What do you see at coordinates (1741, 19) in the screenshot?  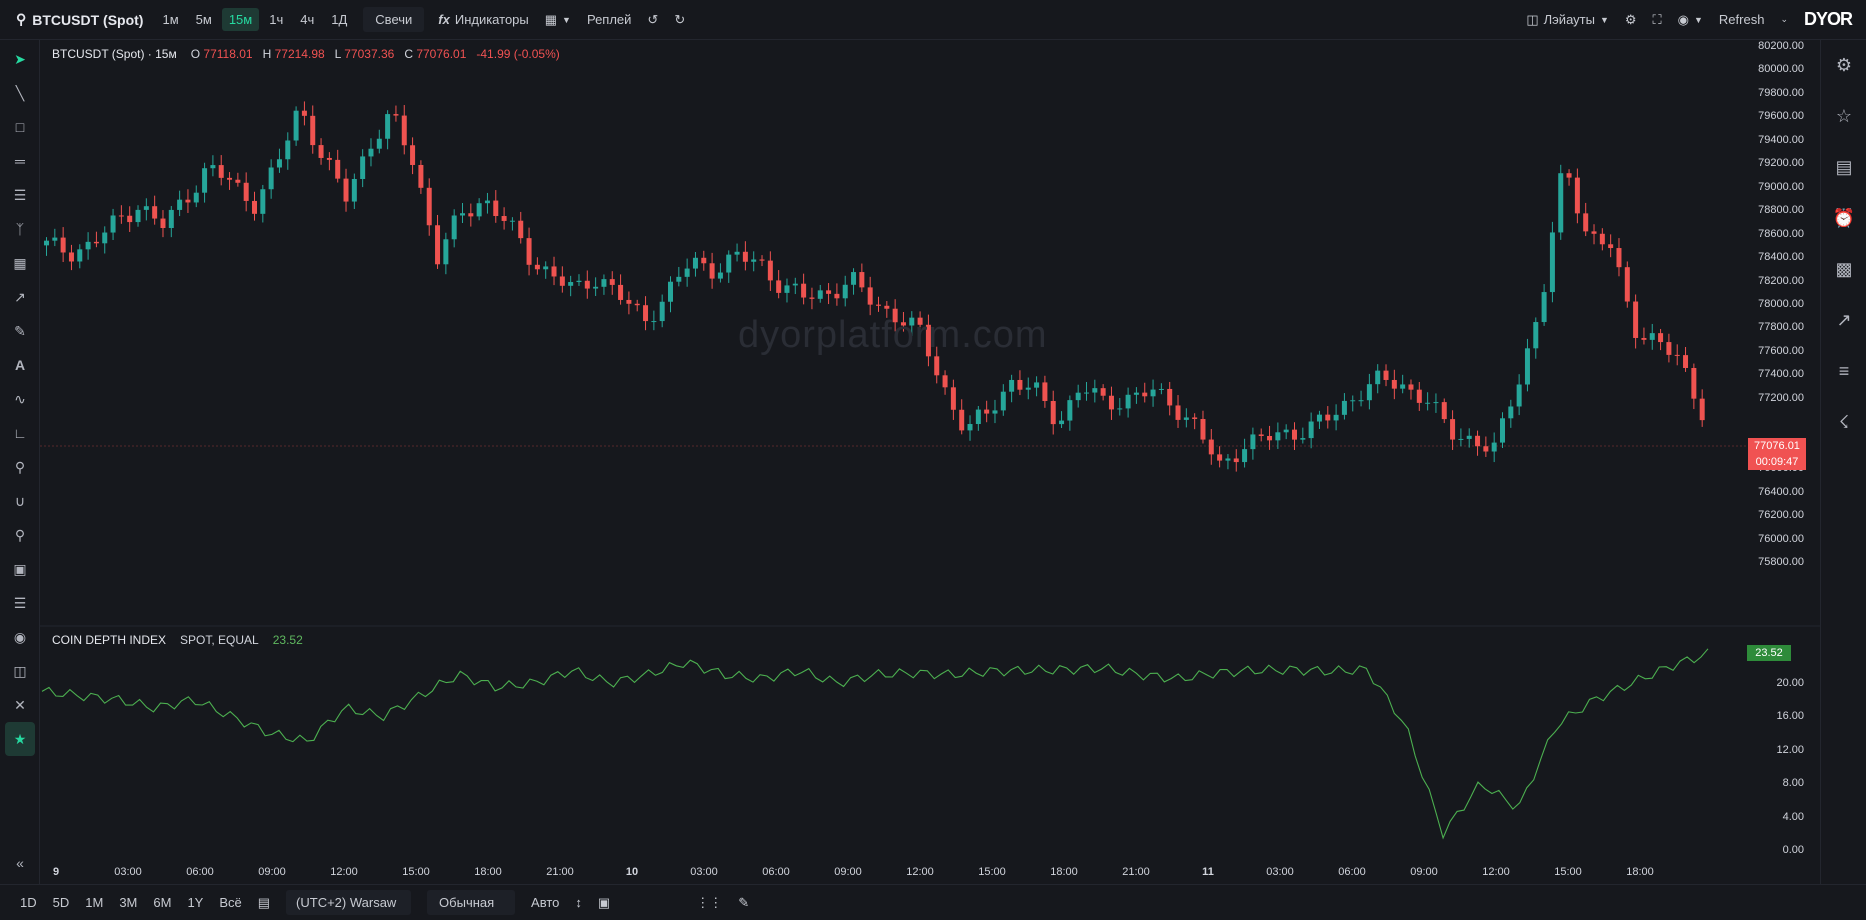 I see `refresh-button: Refresh` at bounding box center [1741, 19].